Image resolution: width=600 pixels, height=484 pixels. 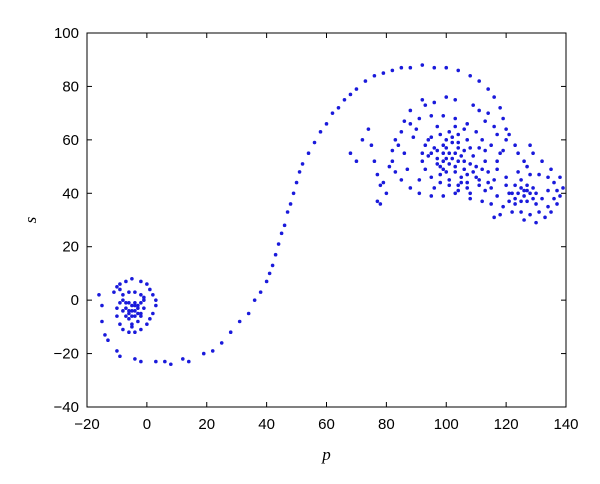 I want to click on y-tick-label: 0, so click(x=75, y=300).